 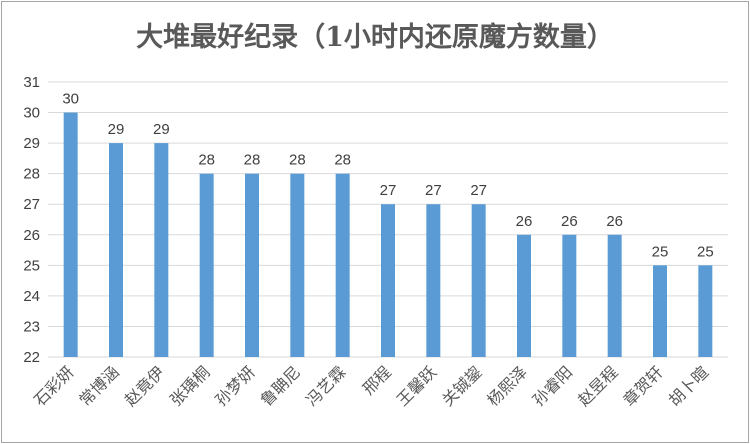 I want to click on x-tick-label: 石彩妍, so click(x=53, y=385).